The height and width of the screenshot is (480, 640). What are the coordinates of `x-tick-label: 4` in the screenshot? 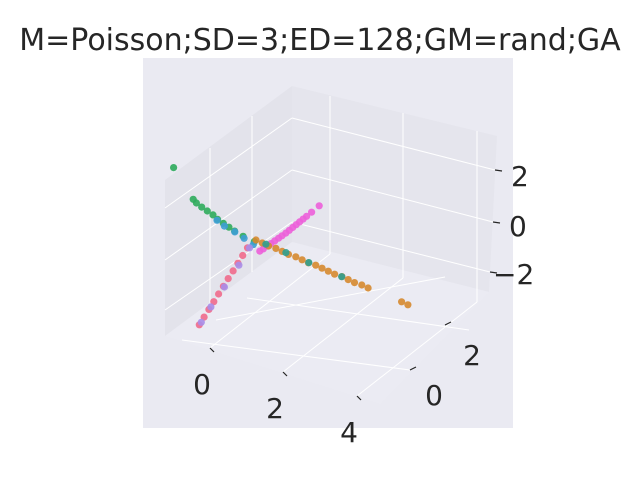 It's located at (349, 432).